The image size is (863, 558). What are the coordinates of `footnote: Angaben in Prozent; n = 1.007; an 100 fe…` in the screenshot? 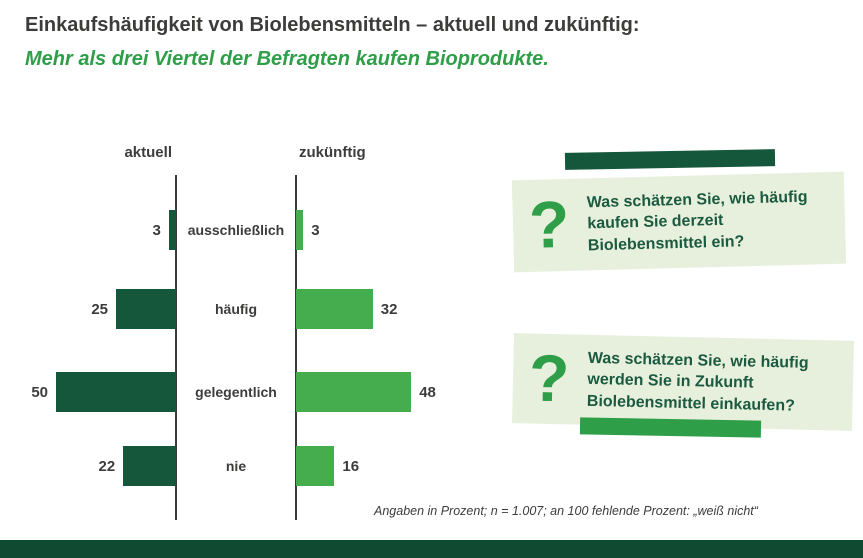 It's located at (566, 511).